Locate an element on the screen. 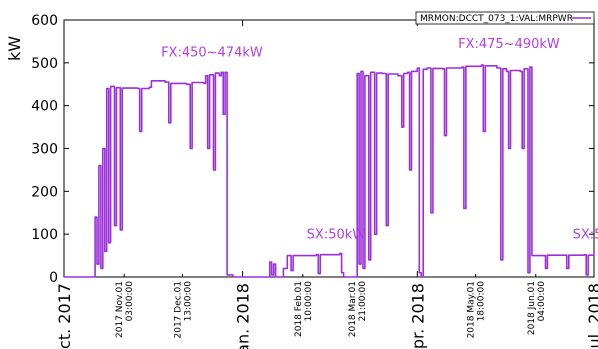  x-major-tick-label: Apr. 2018 is located at coordinates (417, 316).